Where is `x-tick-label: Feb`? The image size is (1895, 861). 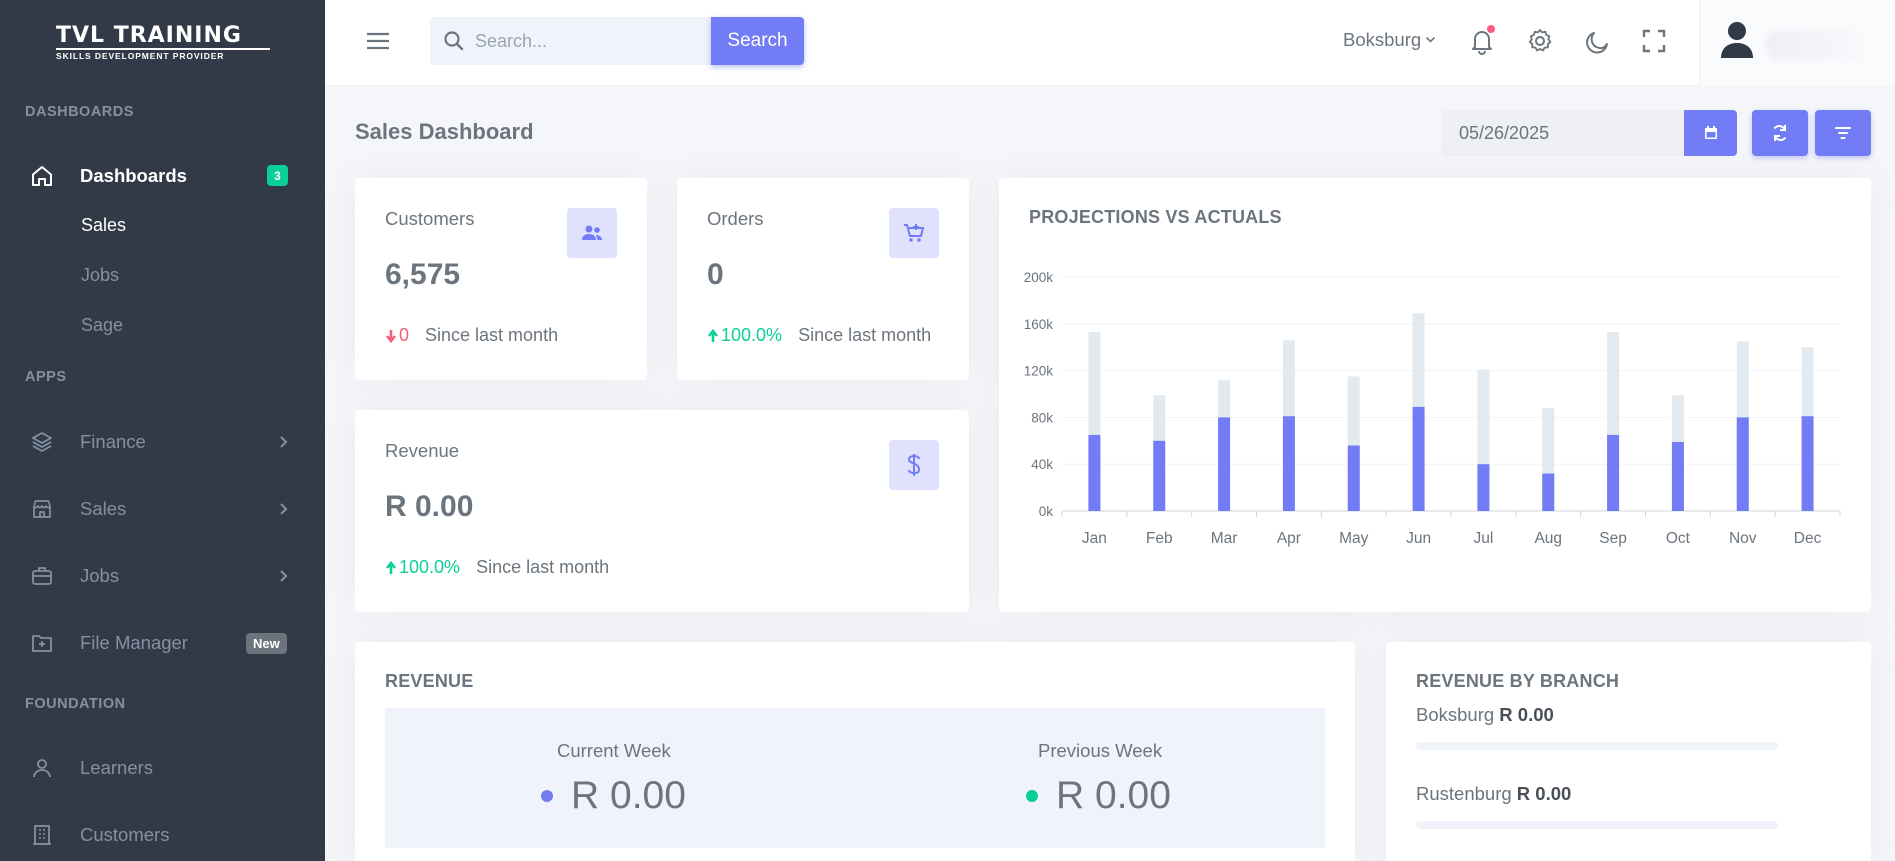 x-tick-label: Feb is located at coordinates (1159, 538).